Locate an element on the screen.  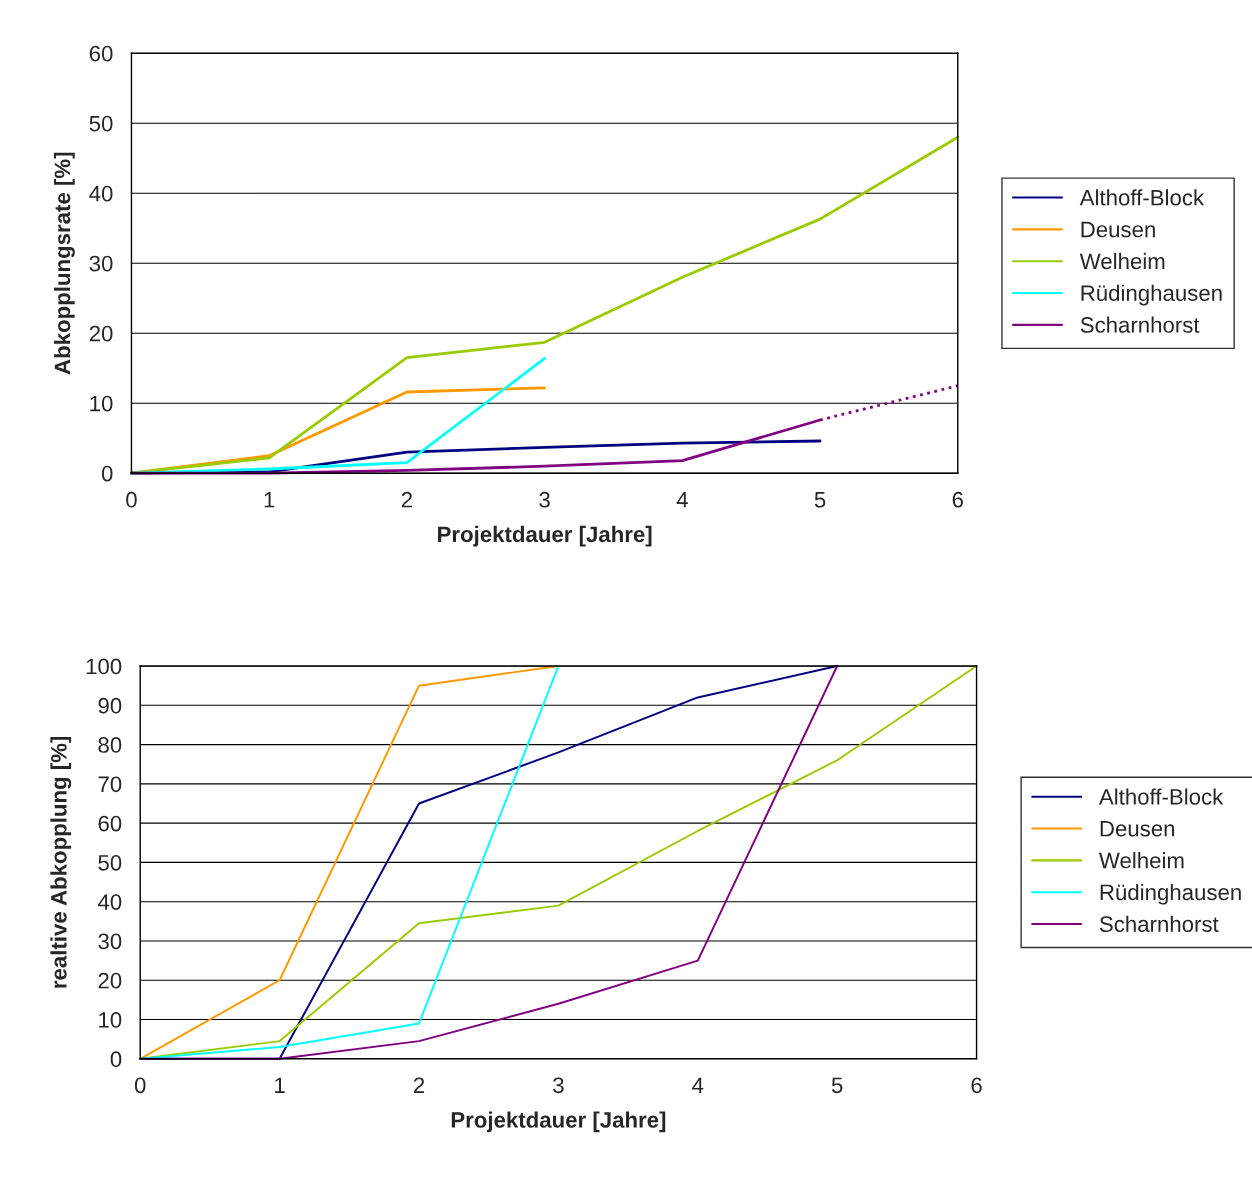
y-tick-label: 90 is located at coordinates (110, 705).